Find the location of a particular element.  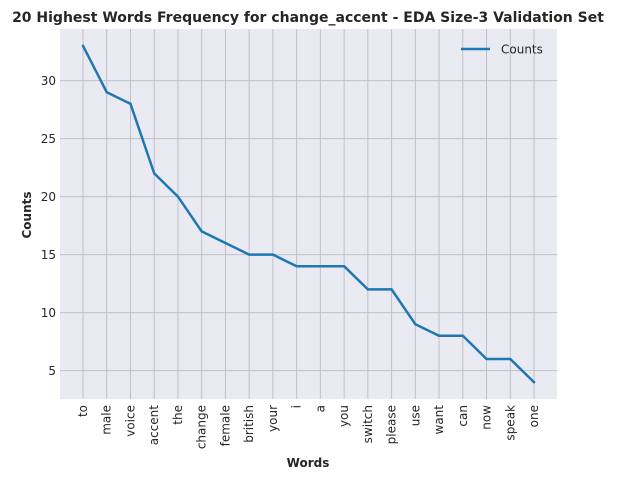

x-tick-label: use is located at coordinates (415, 415).